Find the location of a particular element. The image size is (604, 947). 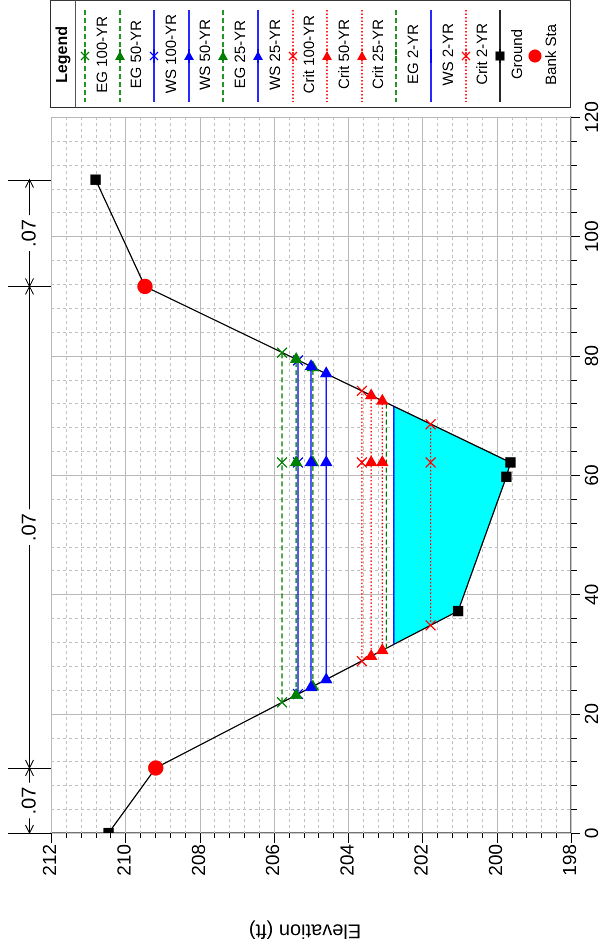

legend-label: Crit 100-YR is located at coordinates (309, 54).